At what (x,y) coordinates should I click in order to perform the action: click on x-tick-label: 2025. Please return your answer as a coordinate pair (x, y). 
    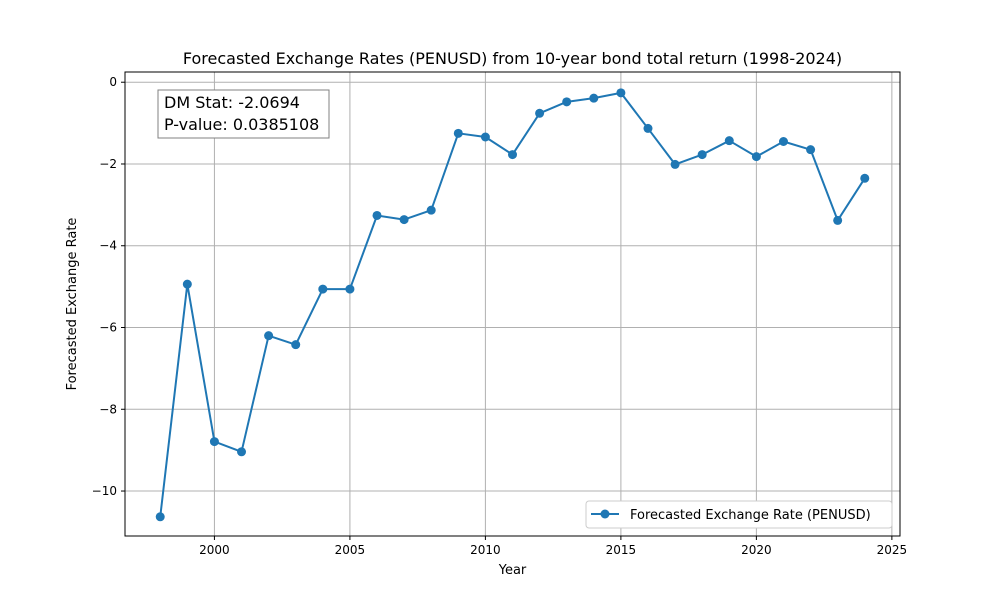
    Looking at the image, I should click on (892, 550).